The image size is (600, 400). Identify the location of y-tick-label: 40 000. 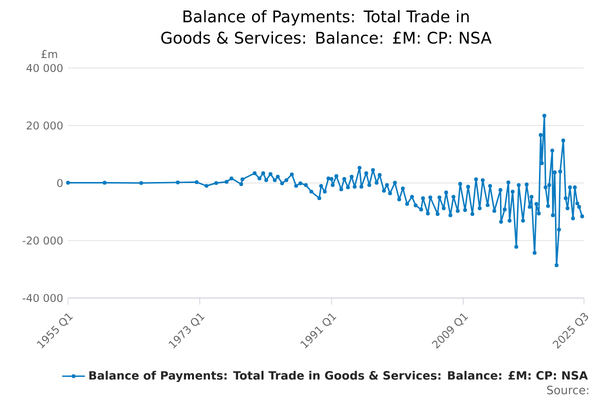
(44, 68).